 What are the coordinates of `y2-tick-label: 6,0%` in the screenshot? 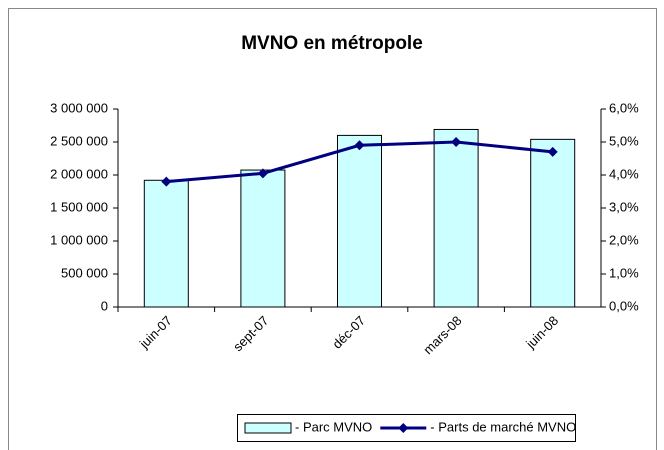 It's located at (624, 107).